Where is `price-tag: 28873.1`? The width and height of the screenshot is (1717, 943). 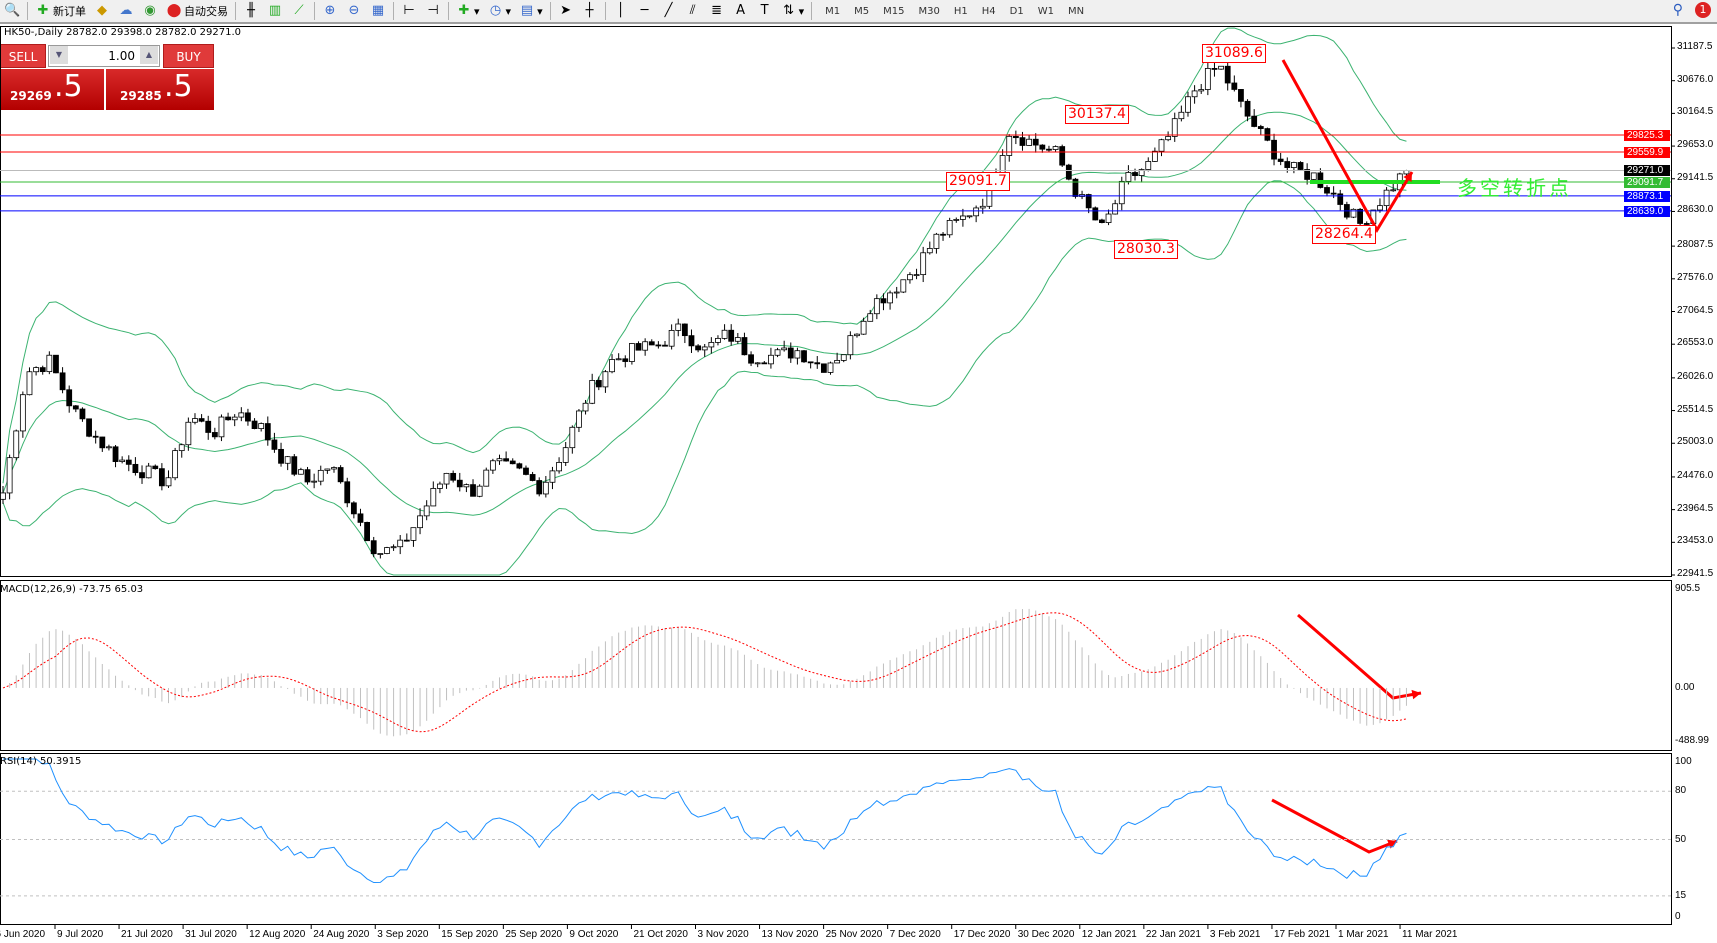
price-tag: 28873.1 is located at coordinates (1647, 196).